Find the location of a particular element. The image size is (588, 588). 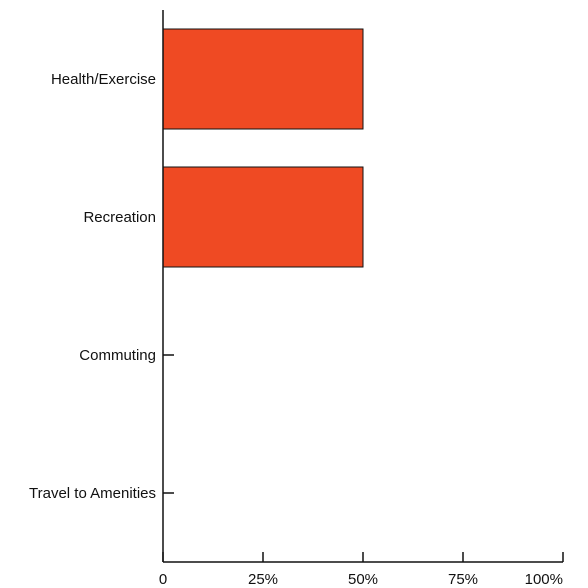

y-tick-label-1: Recreation is located at coordinates (119, 217).